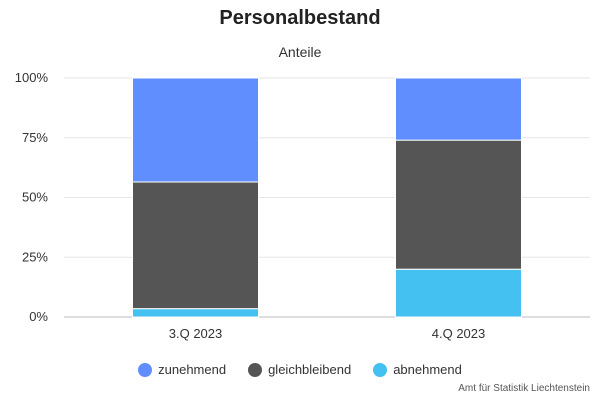 The image size is (600, 400). I want to click on y-tick-label: 100%, so click(32, 77).